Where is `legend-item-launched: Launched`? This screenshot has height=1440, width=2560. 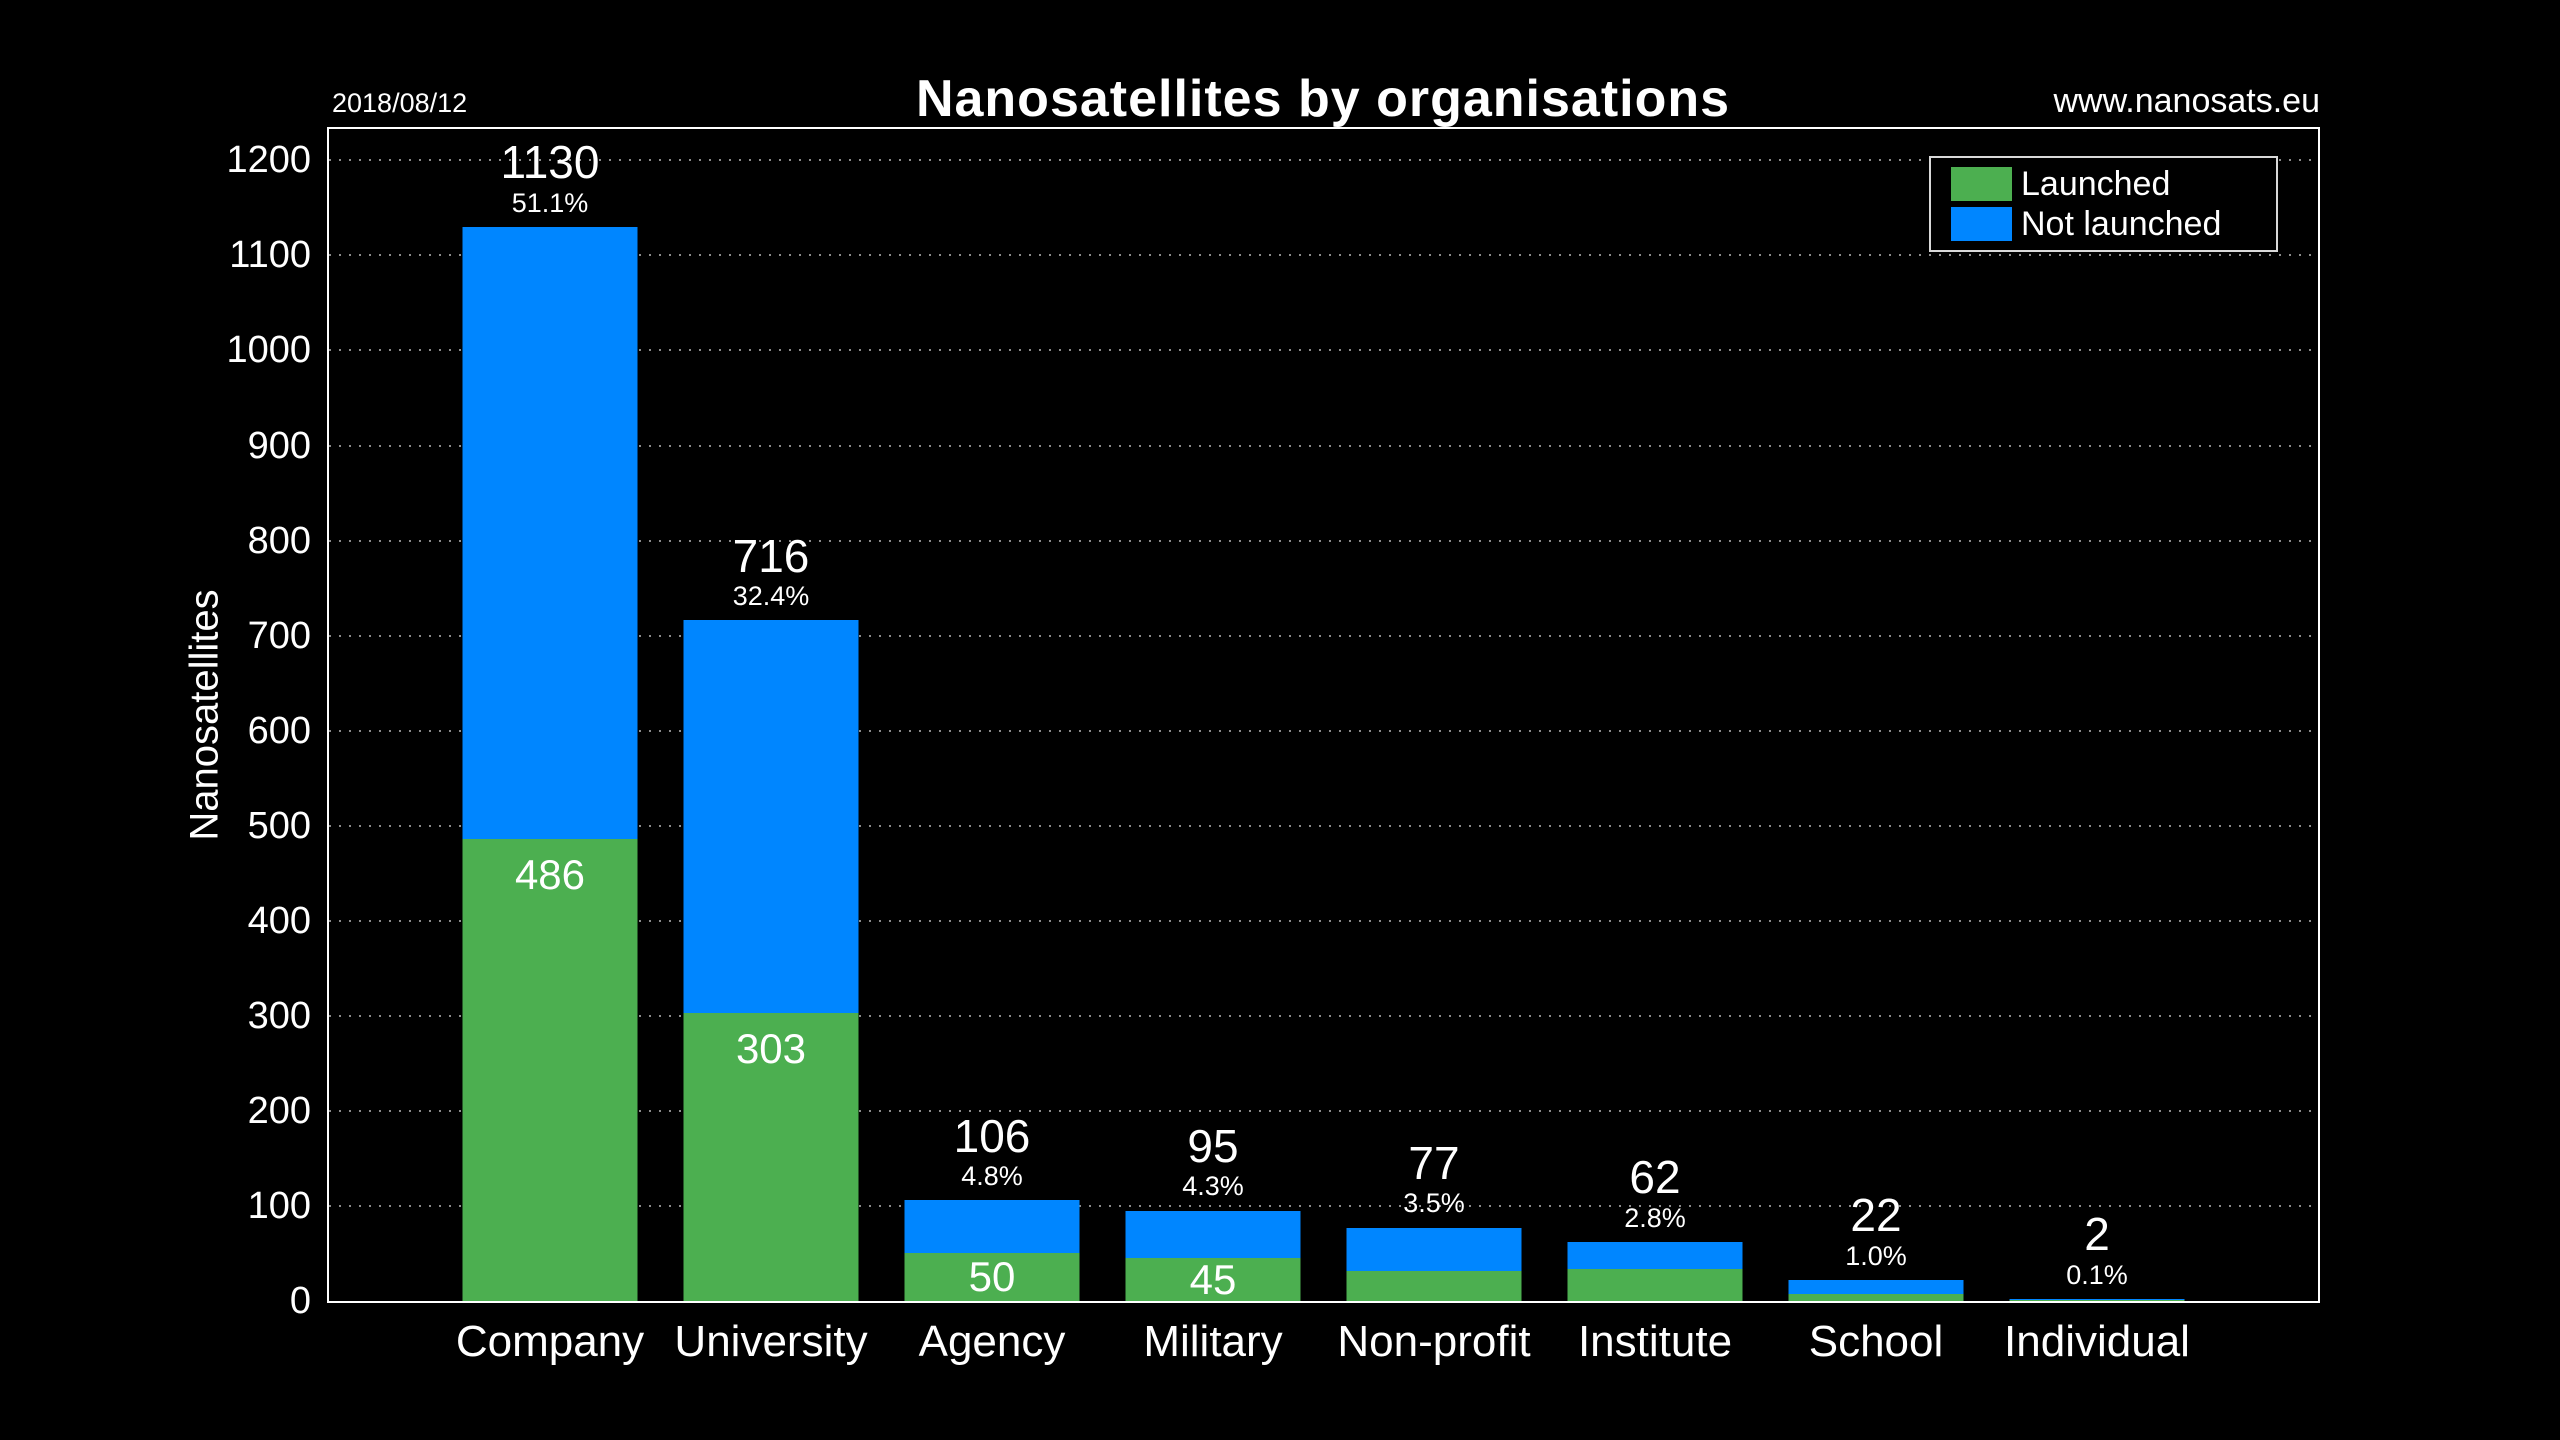
legend-item-launched: Launched is located at coordinates (2113, 184).